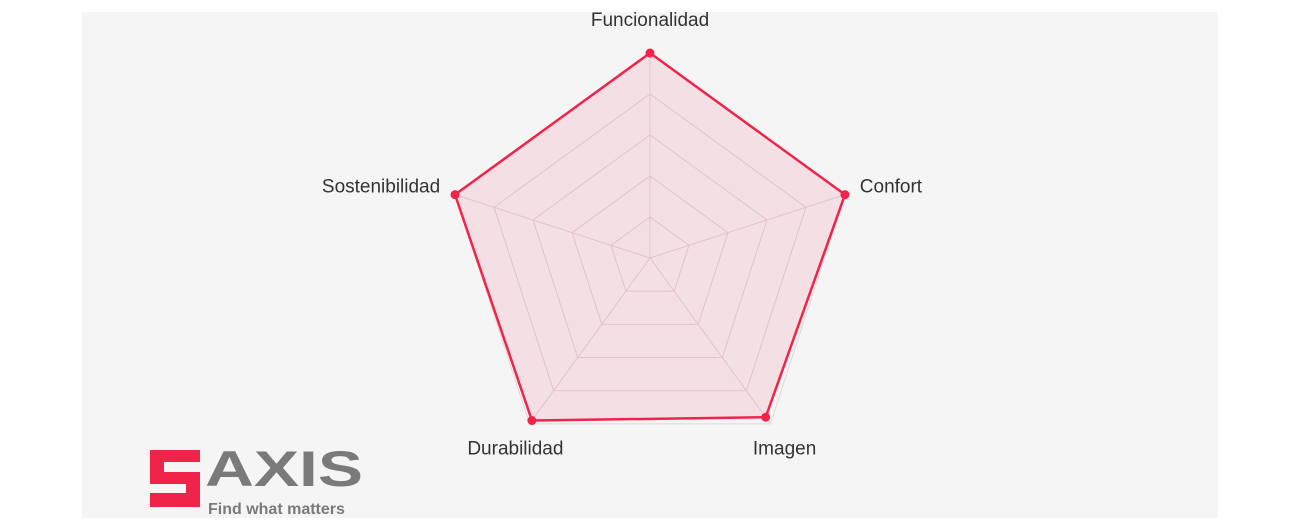  I want to click on axis-label: Confort, so click(891, 186).